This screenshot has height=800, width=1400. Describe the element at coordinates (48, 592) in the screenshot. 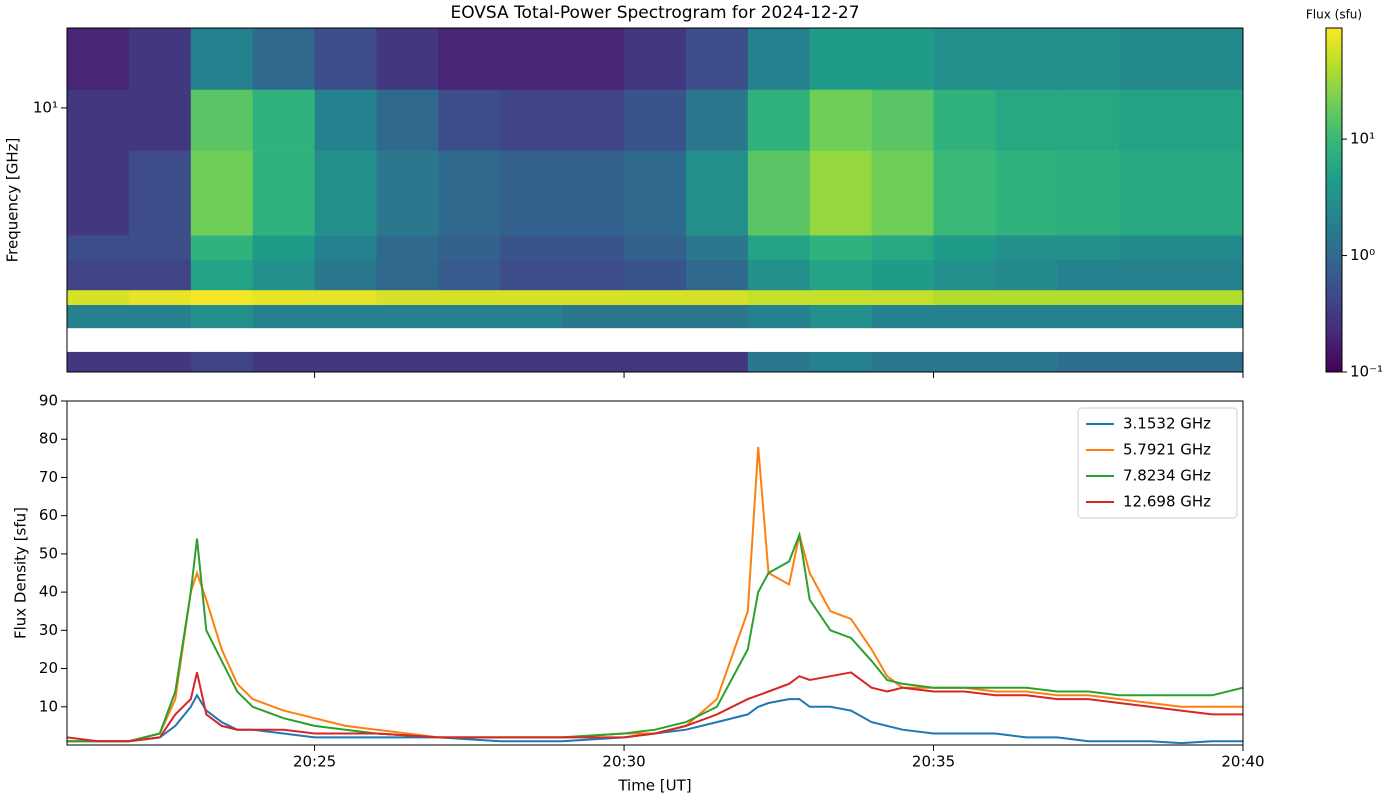

I see `y-tick-label: 40` at that location.